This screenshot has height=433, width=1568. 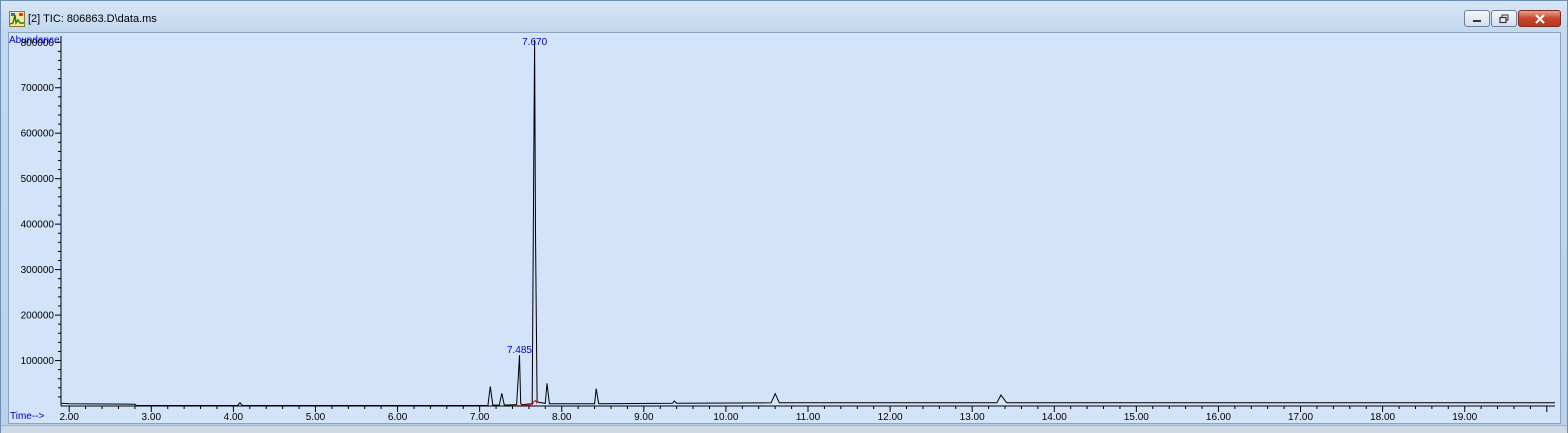 What do you see at coordinates (92, 19) in the screenshot?
I see `window-title: [2] TIC: 806863.D\data.ms` at bounding box center [92, 19].